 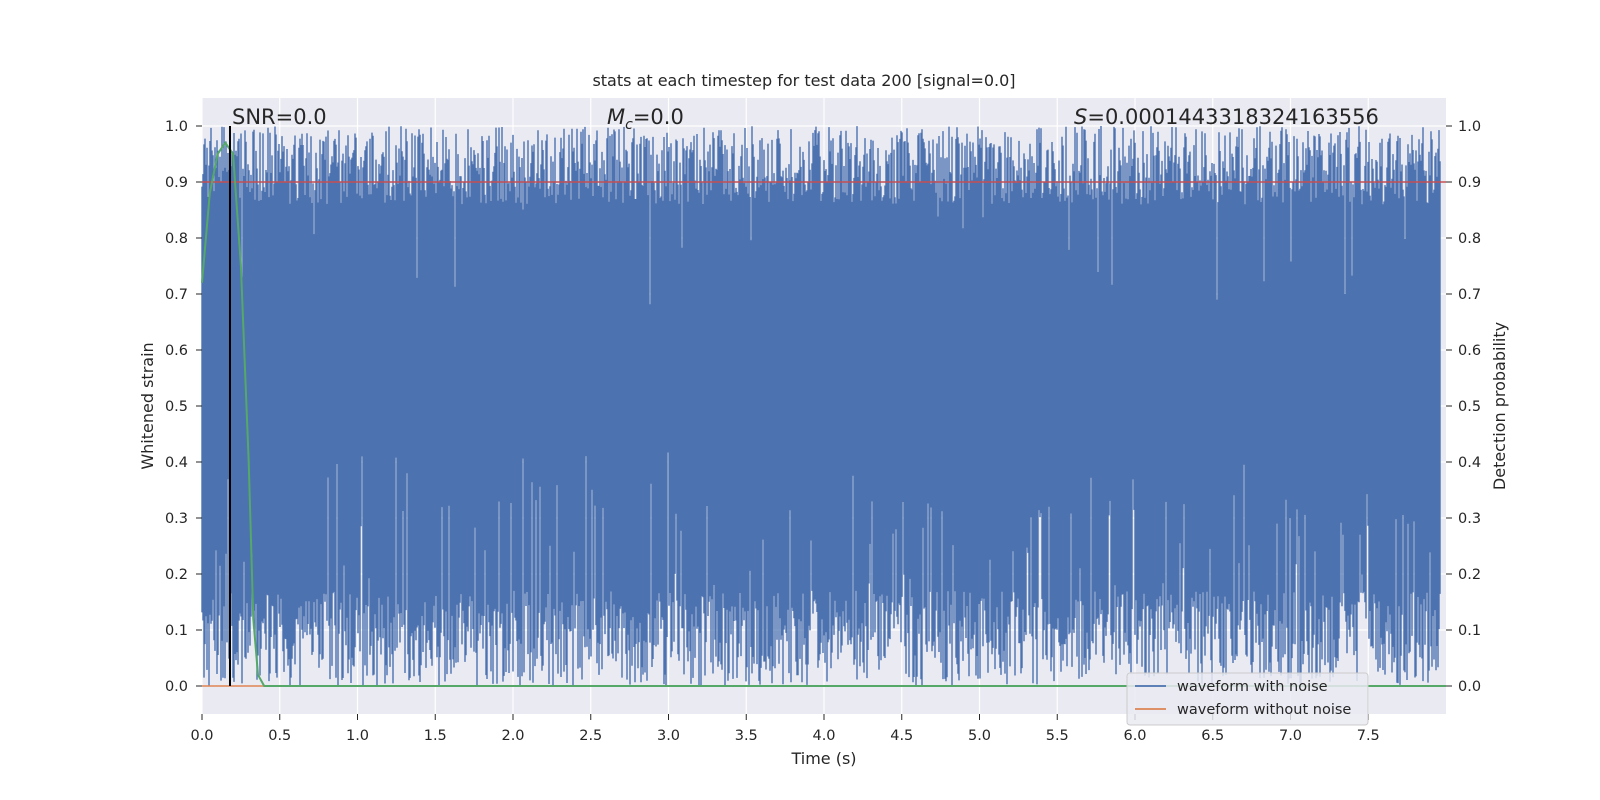 What do you see at coordinates (435, 736) in the screenshot?
I see `x-tick-label: 1.5` at bounding box center [435, 736].